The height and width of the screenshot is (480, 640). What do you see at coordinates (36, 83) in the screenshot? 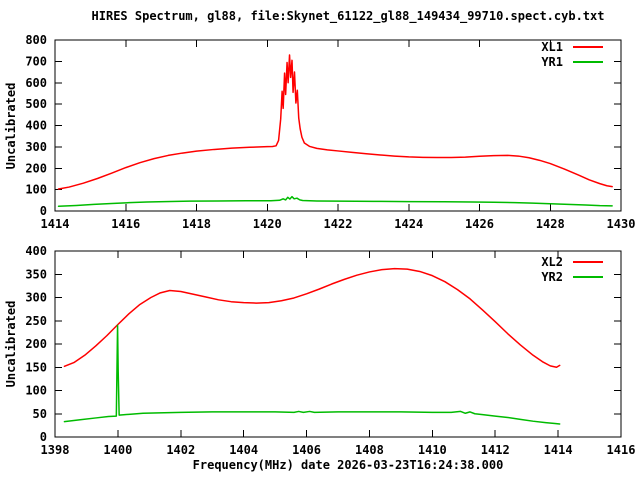
I see `y-tick-label: 600` at bounding box center [36, 83].